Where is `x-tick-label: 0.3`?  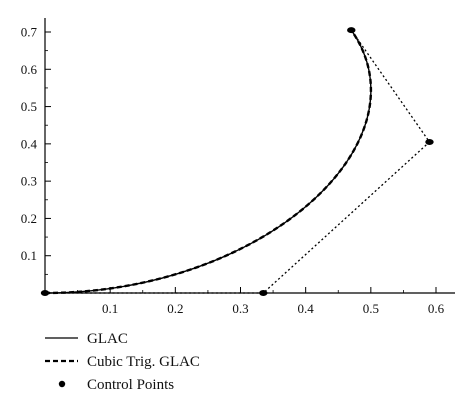 x-tick-label: 0.3 is located at coordinates (240, 308).